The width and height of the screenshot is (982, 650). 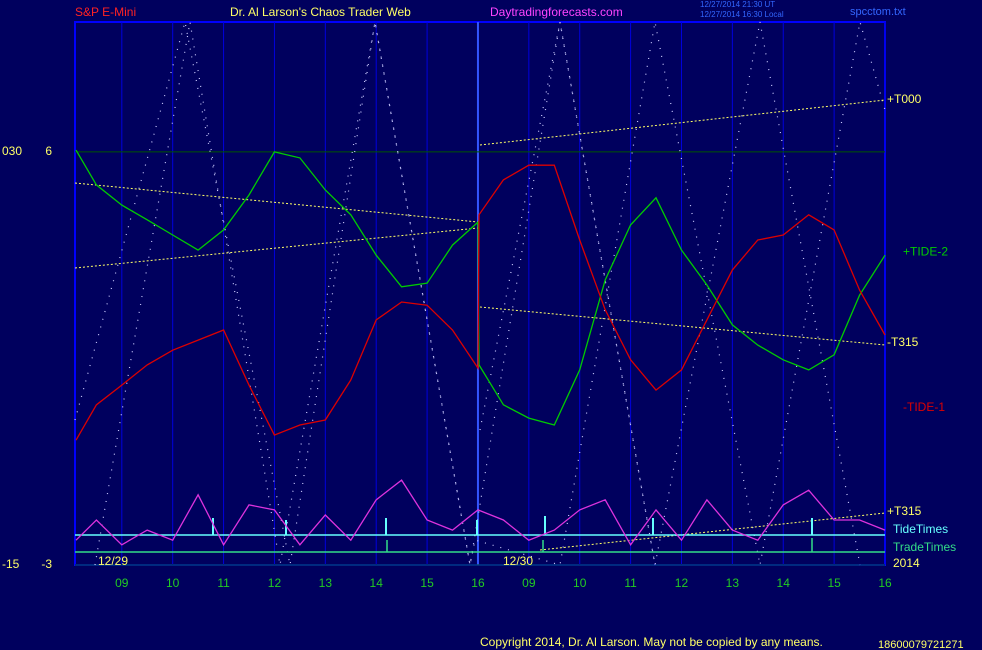 What do you see at coordinates (906, 563) in the screenshot?
I see `annotation: 2014` at bounding box center [906, 563].